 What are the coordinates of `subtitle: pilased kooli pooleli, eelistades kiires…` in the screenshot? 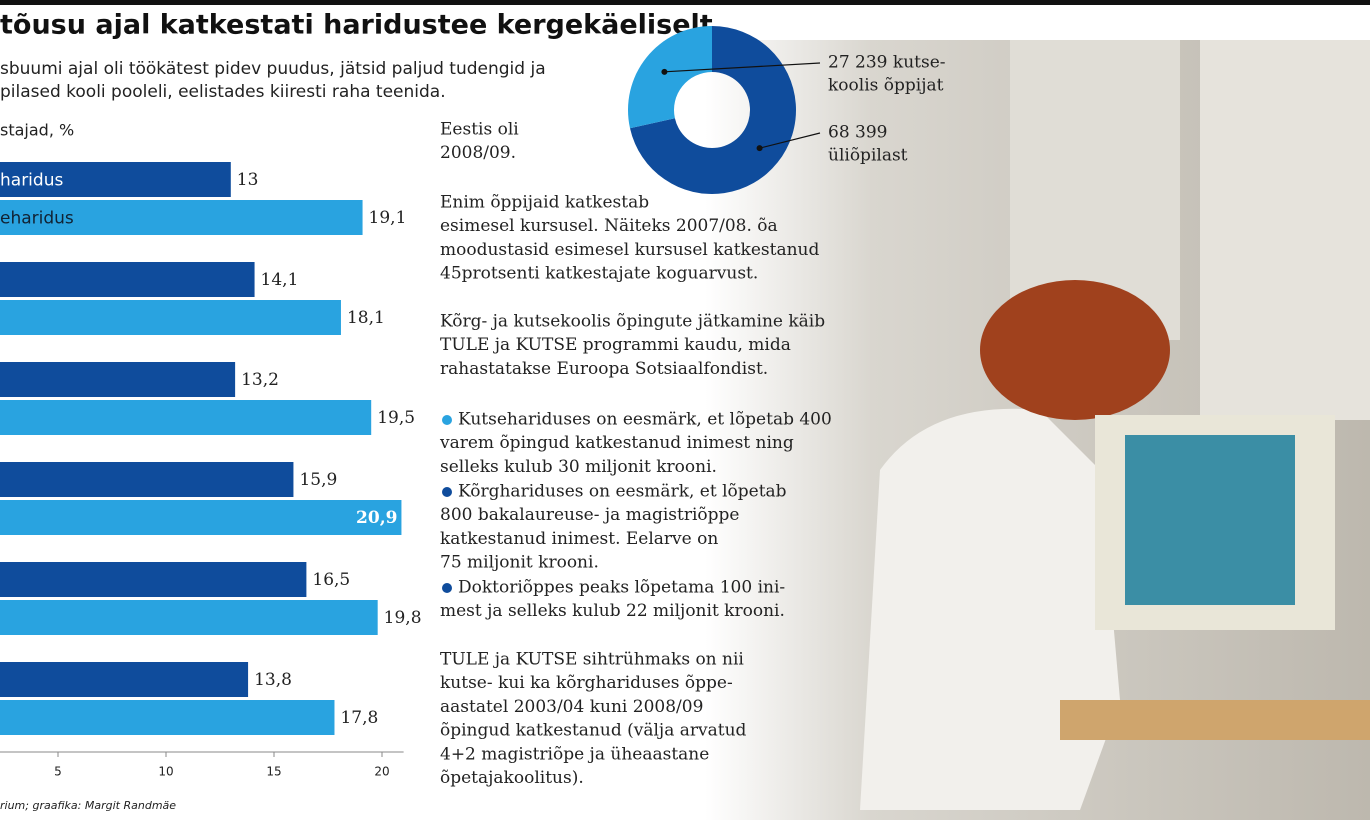 It's located at (223, 92).